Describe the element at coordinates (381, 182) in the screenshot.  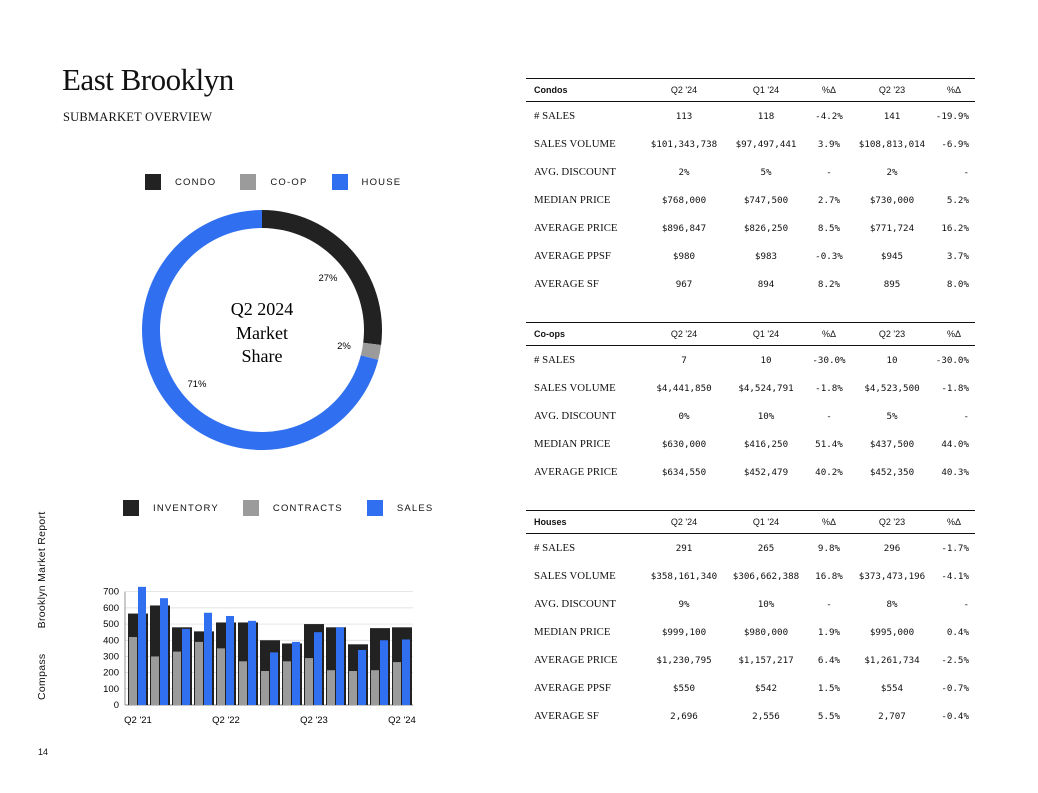
I see `legend-label-house: HOUSE` at that location.